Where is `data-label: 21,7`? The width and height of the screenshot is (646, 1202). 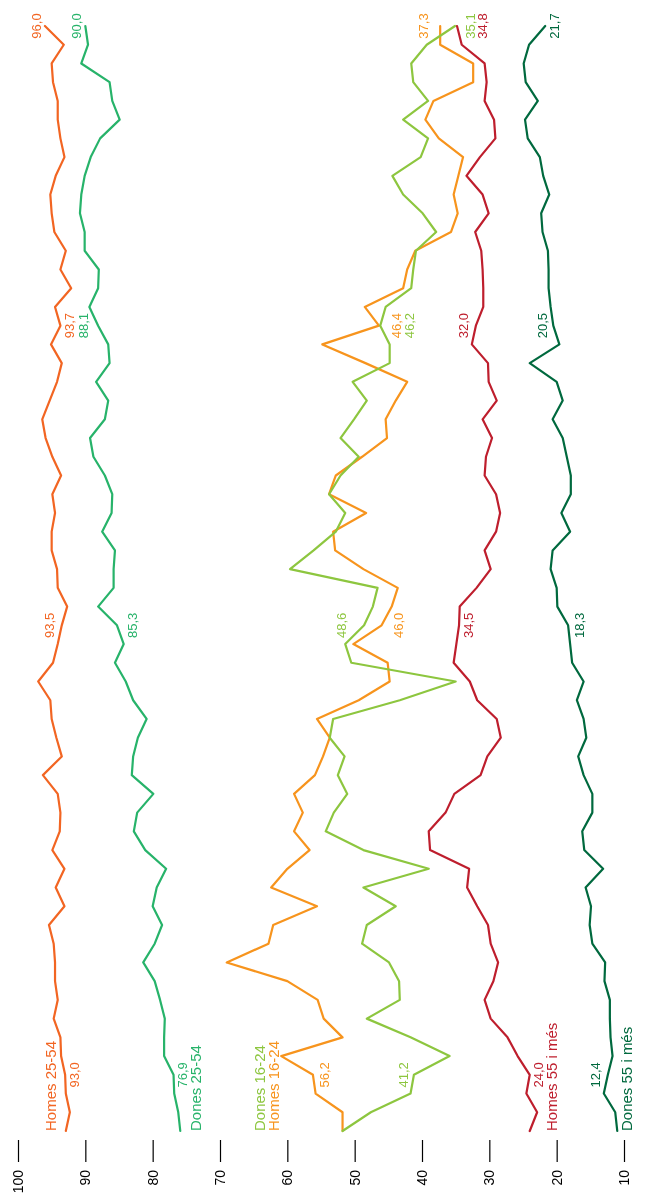 data-label: 21,7 is located at coordinates (554, 26).